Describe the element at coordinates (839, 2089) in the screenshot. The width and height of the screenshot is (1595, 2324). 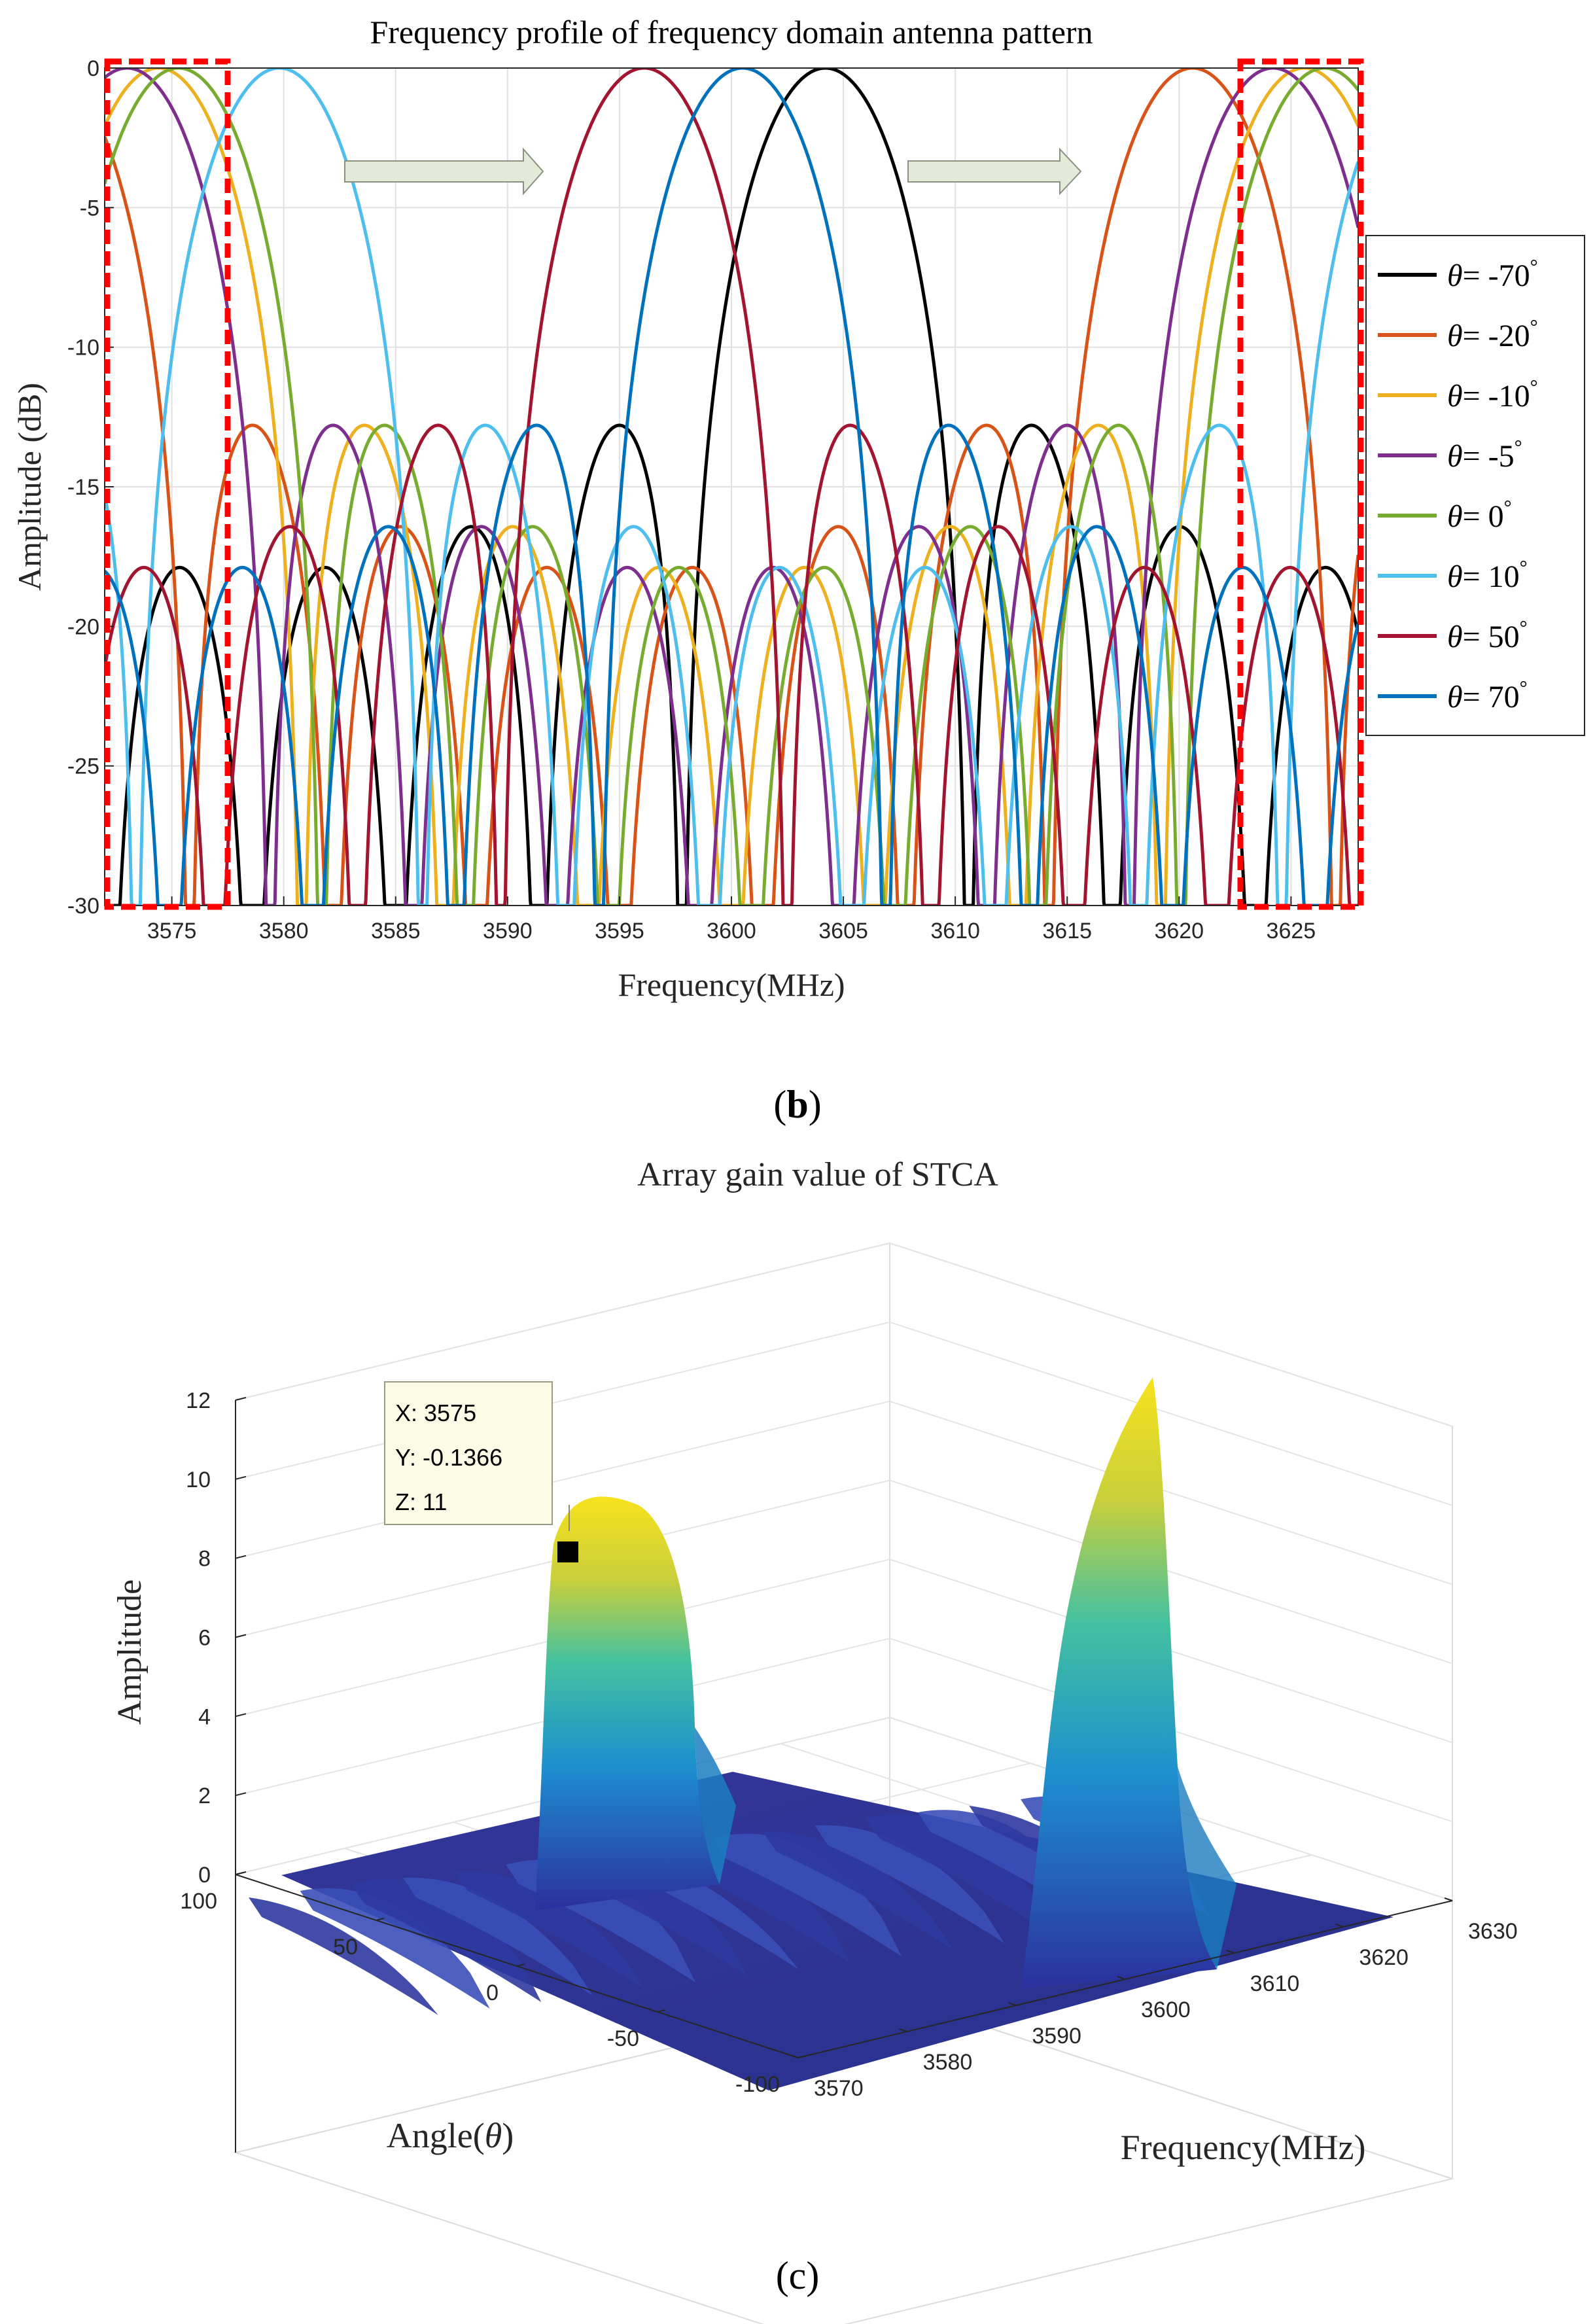
I see `x-tick-label: 3570` at that location.